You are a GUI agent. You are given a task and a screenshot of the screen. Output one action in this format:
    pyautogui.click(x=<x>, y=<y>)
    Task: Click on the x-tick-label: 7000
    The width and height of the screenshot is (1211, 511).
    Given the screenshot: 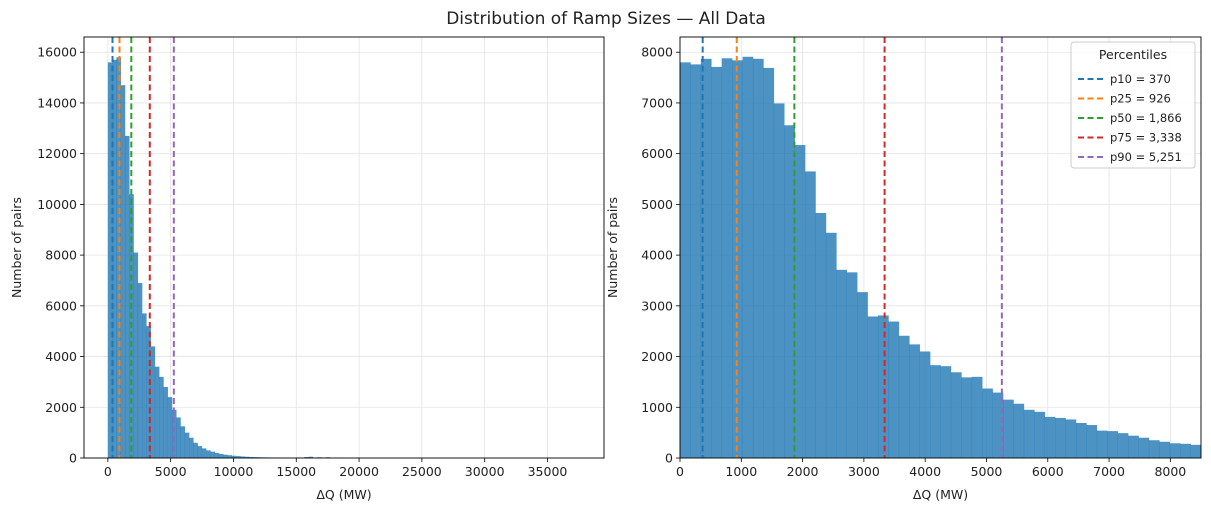 What is the action you would take?
    pyautogui.click(x=1109, y=471)
    